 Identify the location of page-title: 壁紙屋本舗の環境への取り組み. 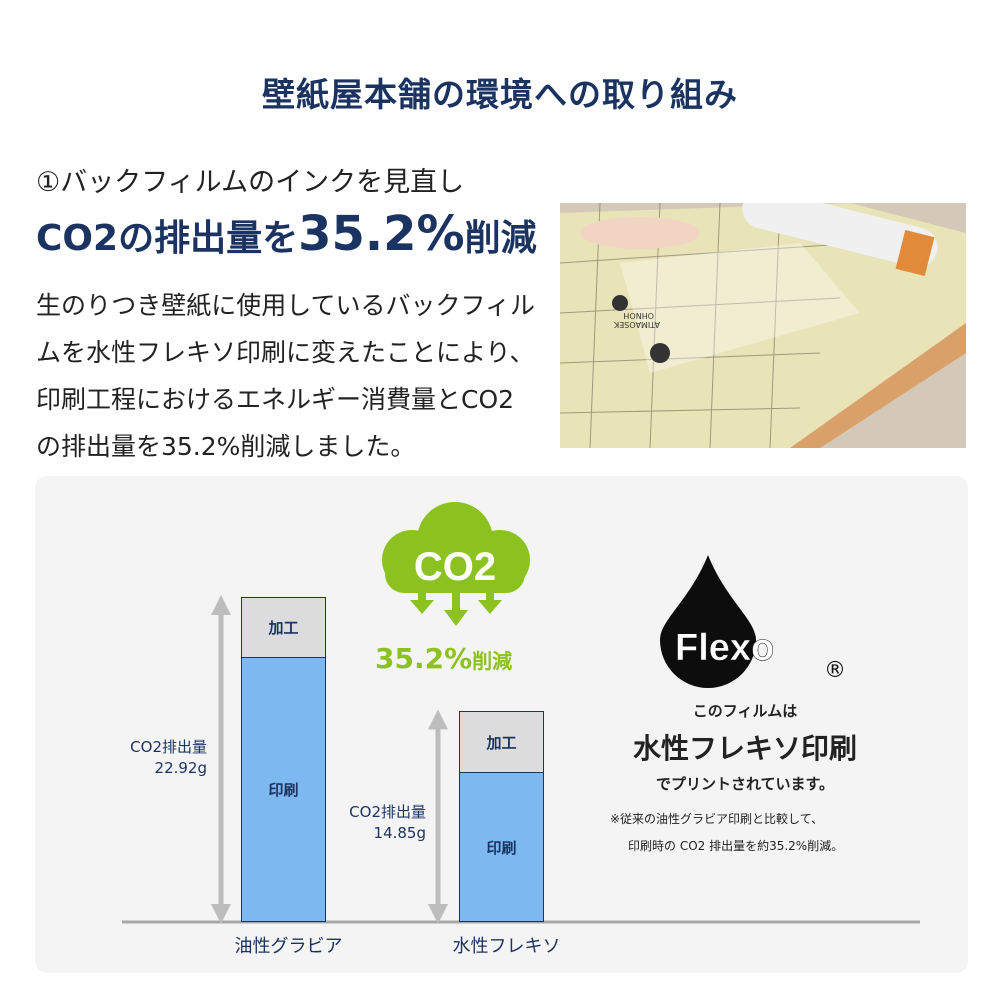
(500, 94).